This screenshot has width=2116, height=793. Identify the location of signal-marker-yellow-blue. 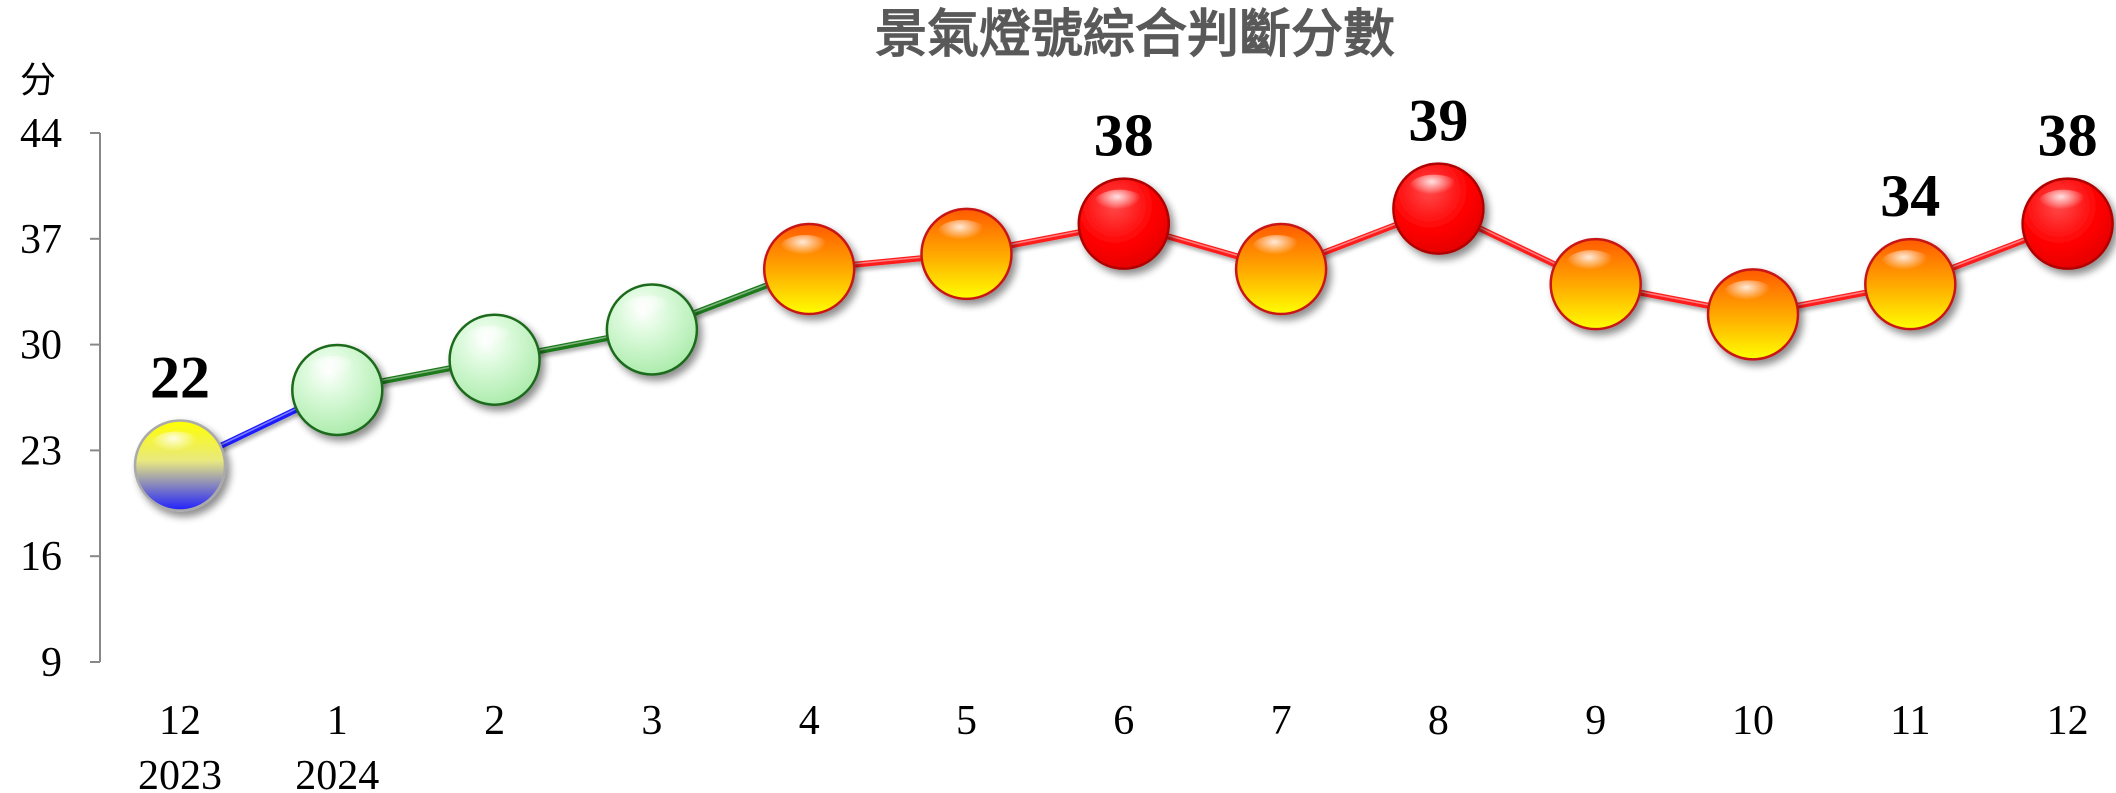
(180, 465).